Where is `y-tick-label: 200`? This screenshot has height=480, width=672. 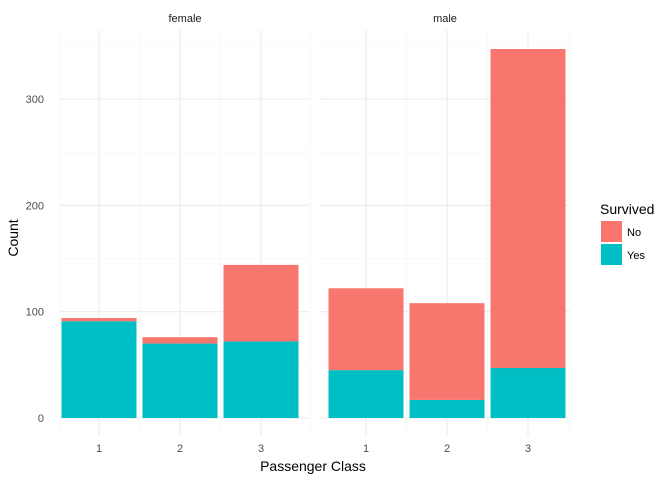 y-tick-label: 200 is located at coordinates (35, 206).